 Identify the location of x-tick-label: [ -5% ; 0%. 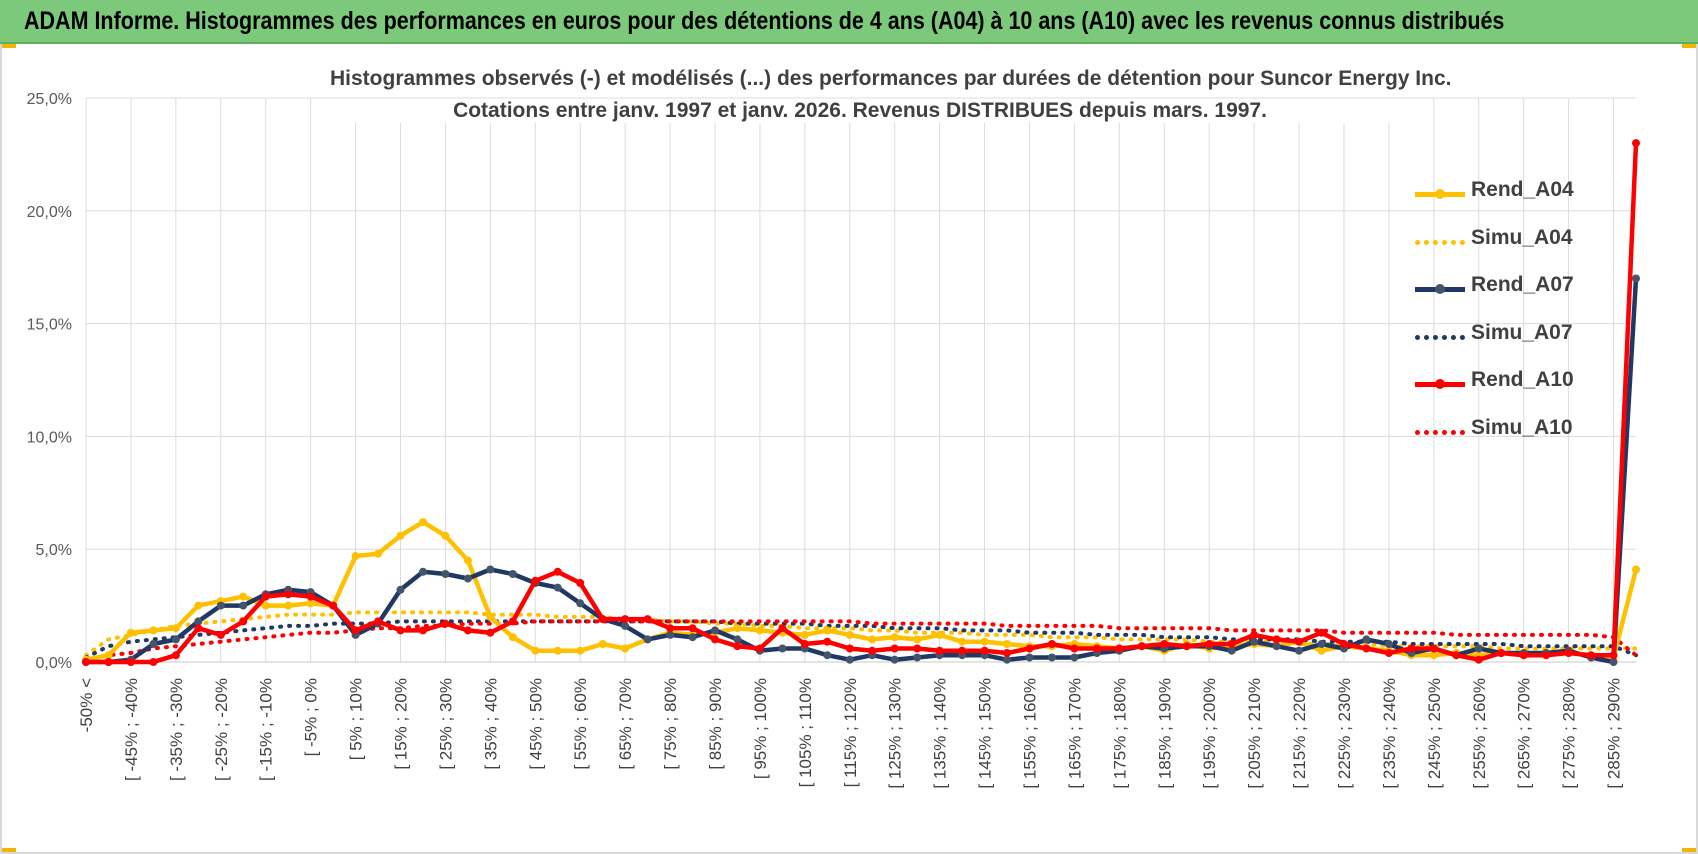
(311, 717).